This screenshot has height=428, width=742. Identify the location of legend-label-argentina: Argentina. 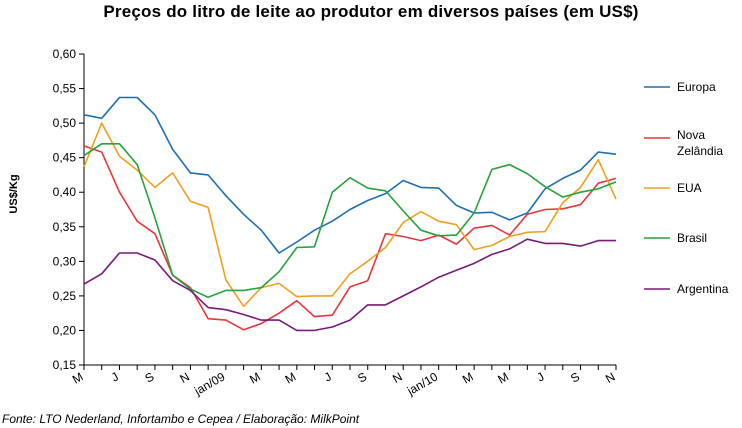
(703, 289).